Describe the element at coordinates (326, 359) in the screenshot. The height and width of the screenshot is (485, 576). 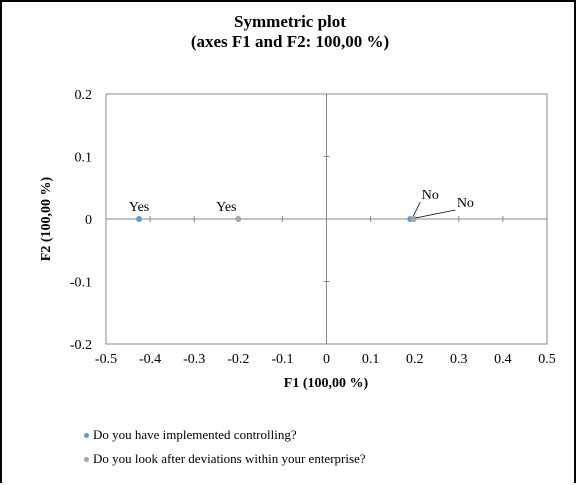
I see `x-tick-label: 0` at that location.